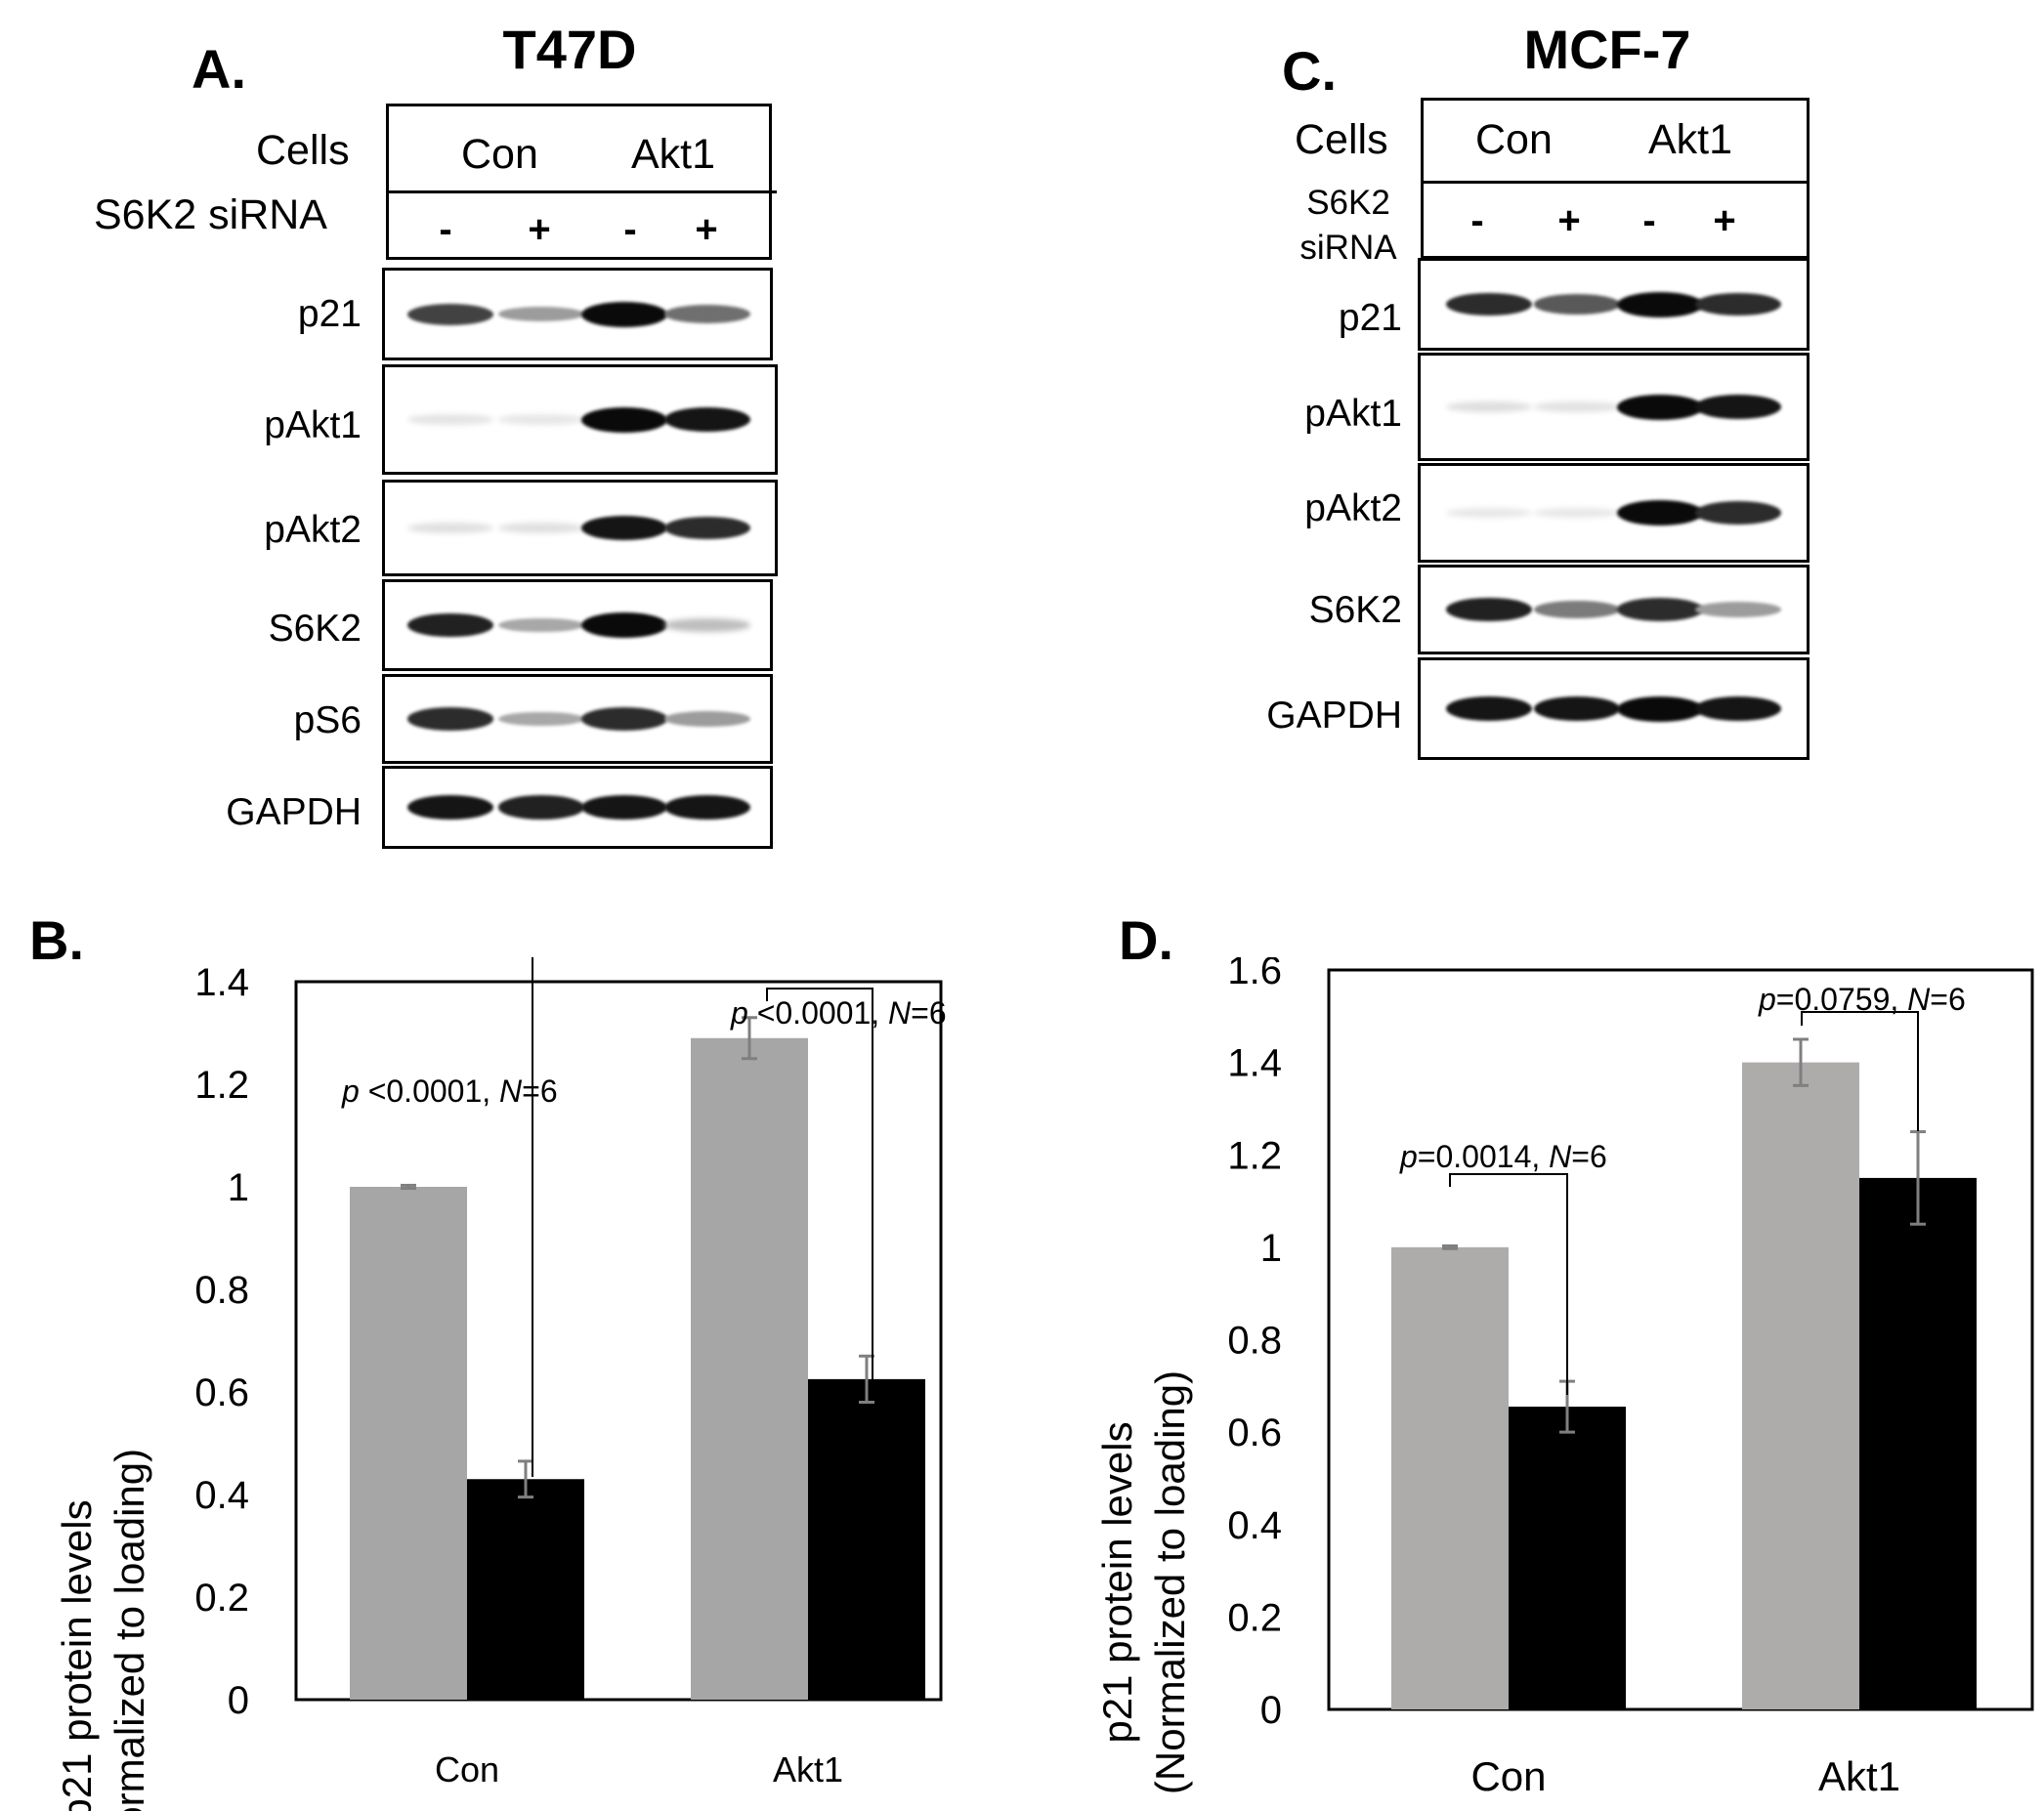  Describe the element at coordinates (1348, 226) in the screenshot. I see `panel-c-sirna-label: S6K2 siRNA` at that location.